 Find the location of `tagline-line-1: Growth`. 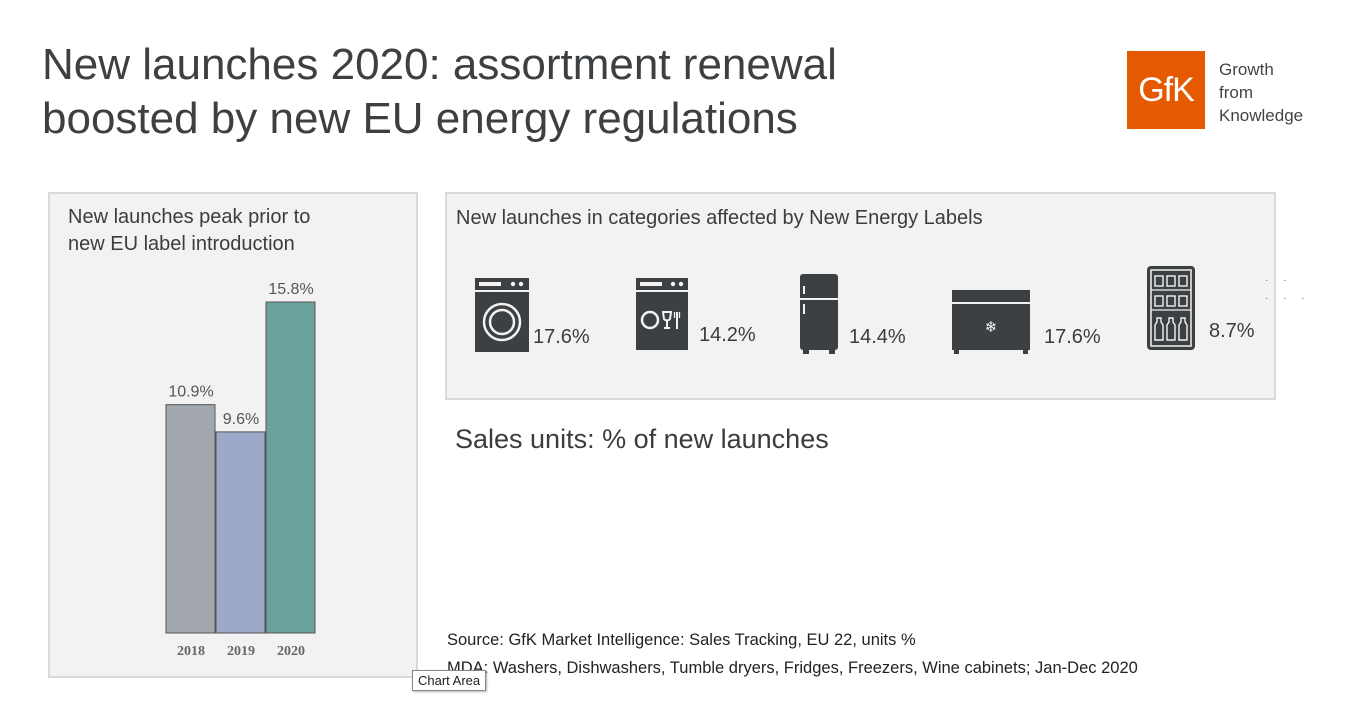

tagline-line-1: Growth is located at coordinates (1246, 69).